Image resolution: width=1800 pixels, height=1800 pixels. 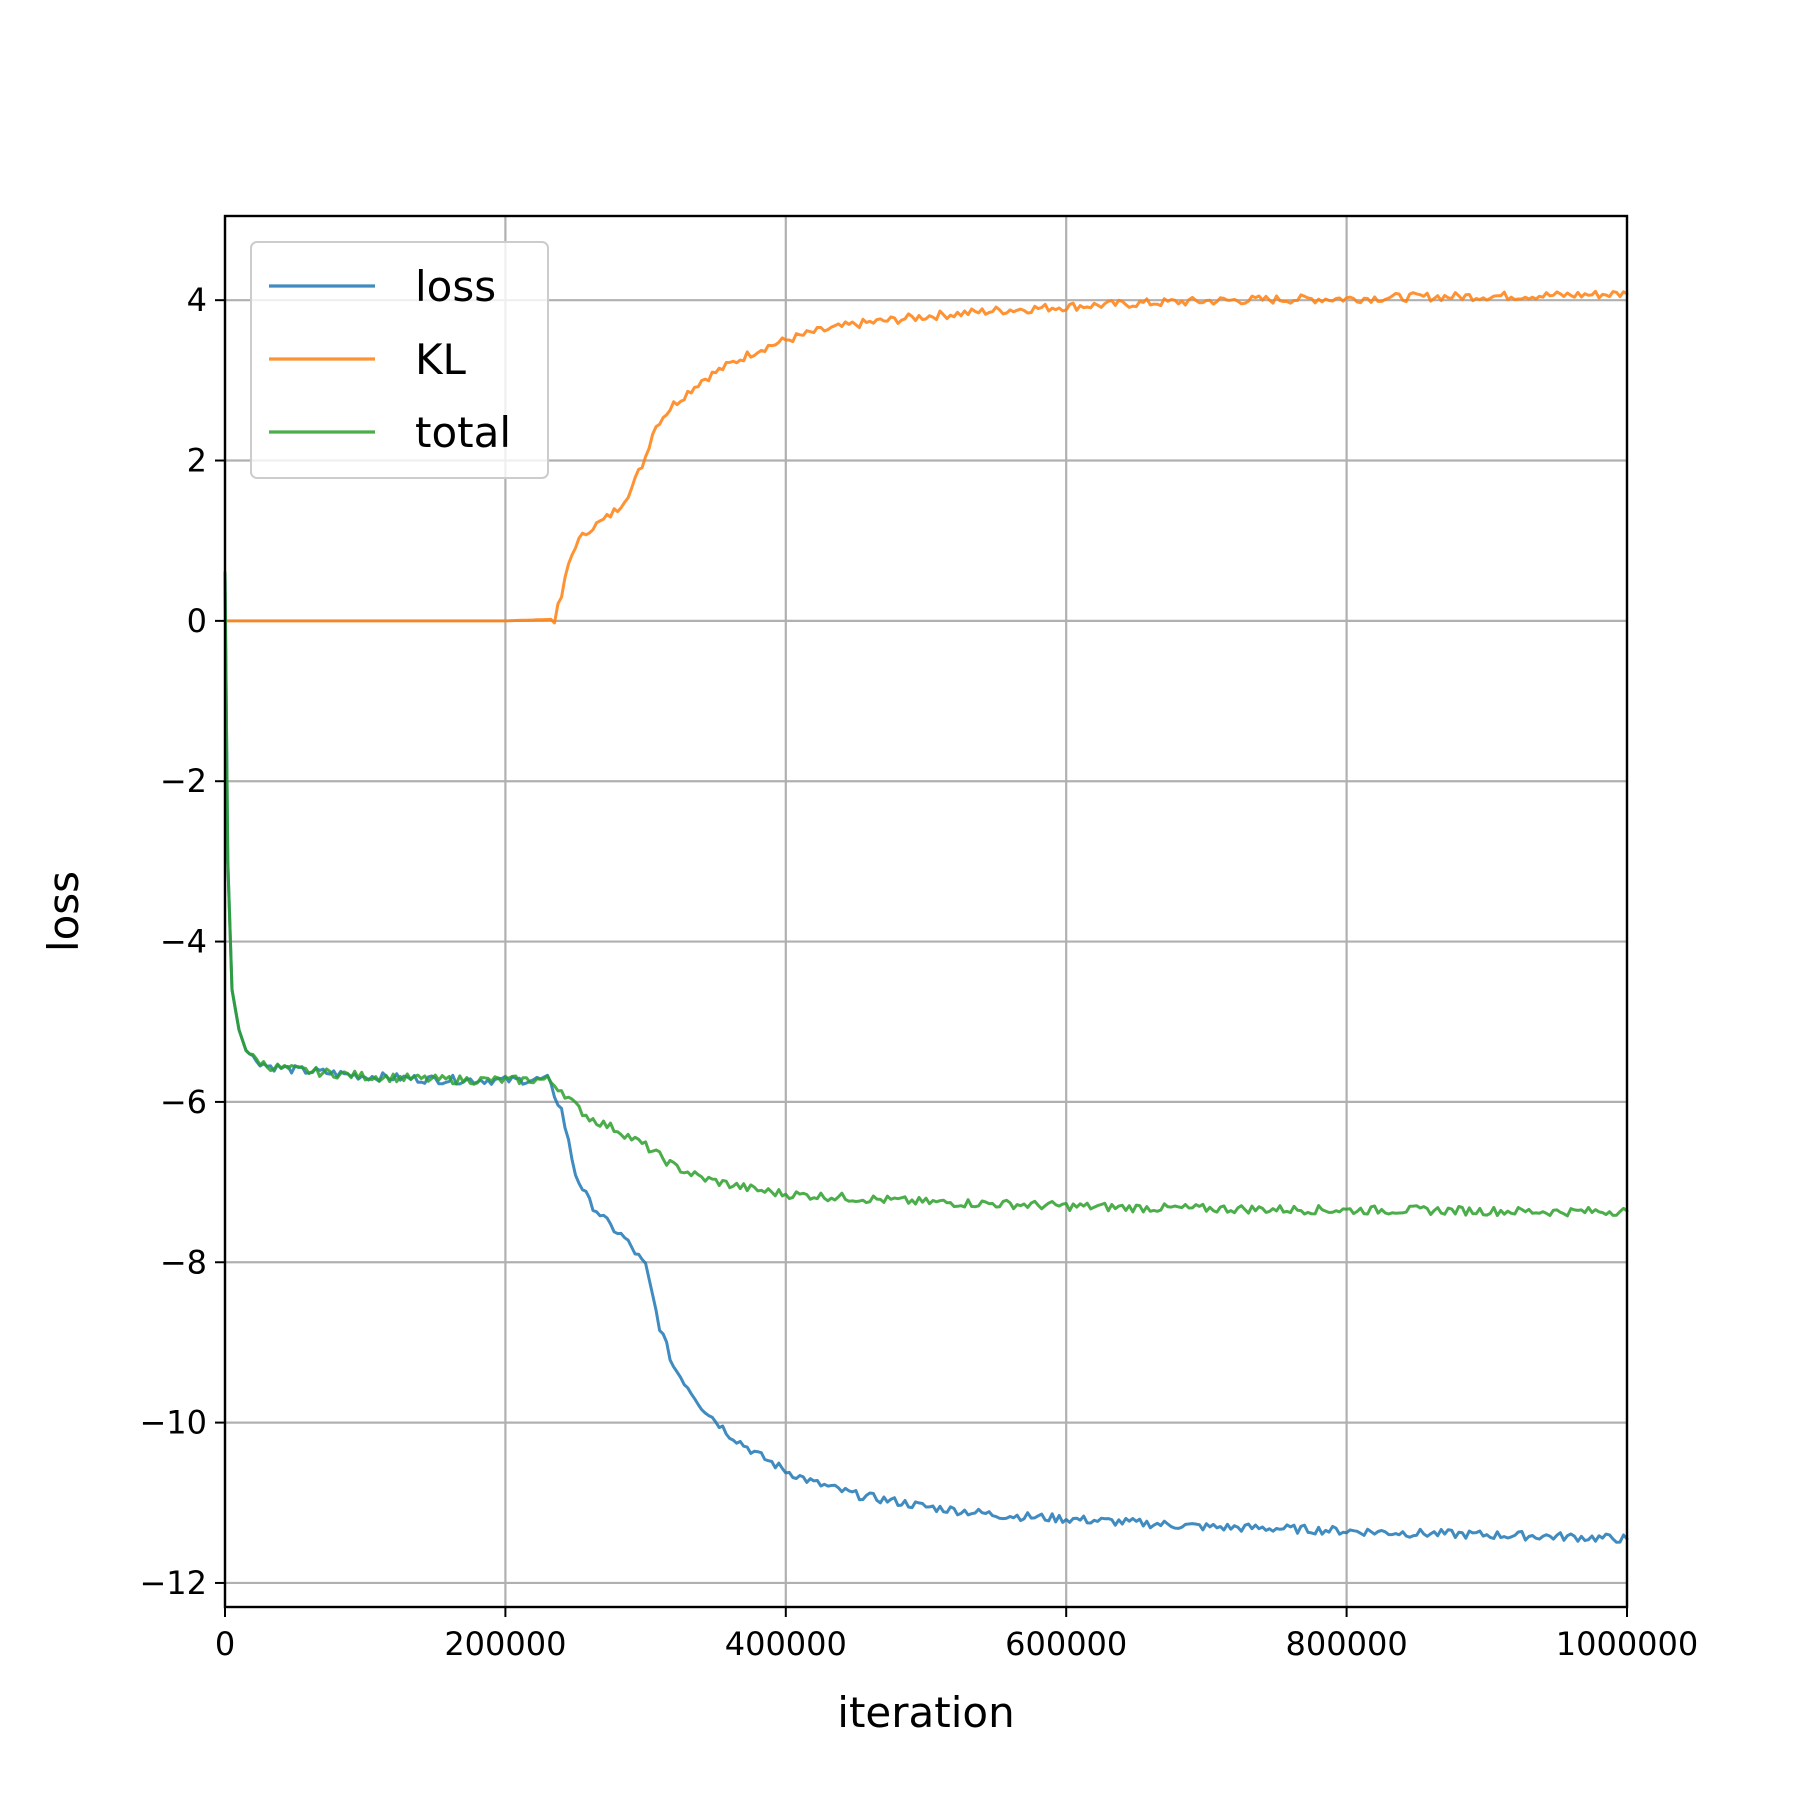 I want to click on x-tick-label: 1000000, so click(x=1627, y=1644).